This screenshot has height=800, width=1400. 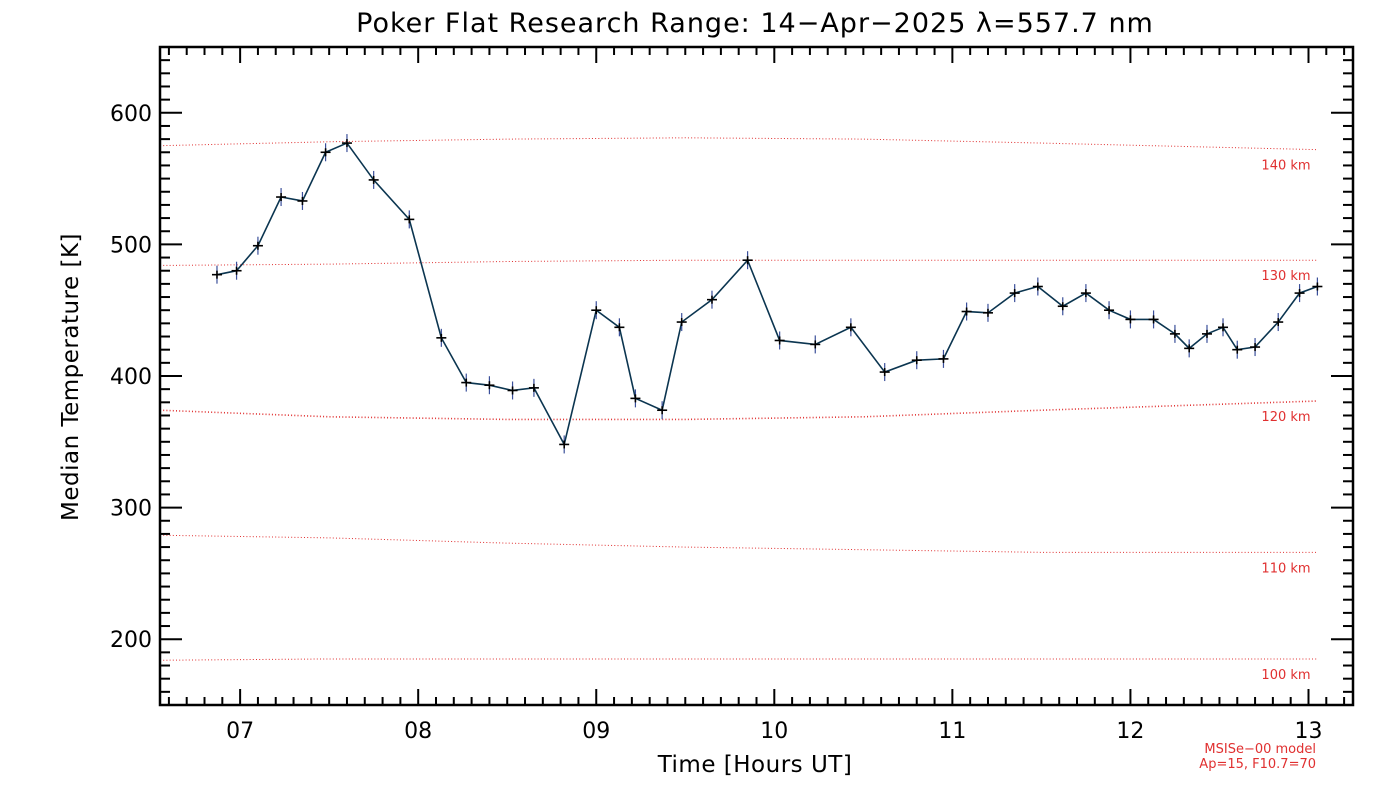 What do you see at coordinates (1260, 749) in the screenshot?
I see `model-note-line-1: MSISe−00 model` at bounding box center [1260, 749].